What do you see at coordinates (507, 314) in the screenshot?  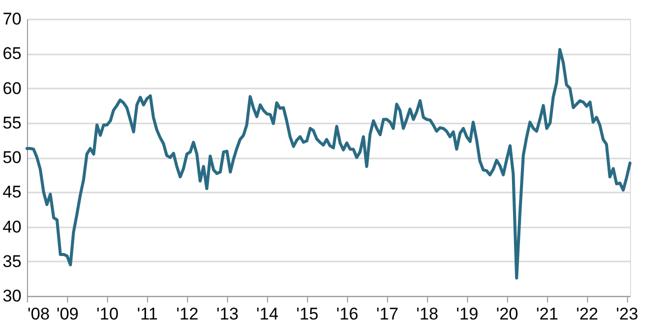 I see `x-tick-label: '20` at bounding box center [507, 314].